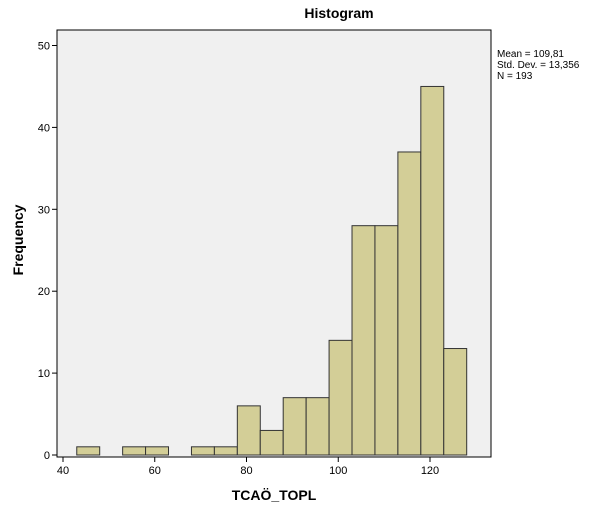 The height and width of the screenshot is (512, 593). What do you see at coordinates (155, 471) in the screenshot?
I see `x-tick-label: 60` at bounding box center [155, 471].